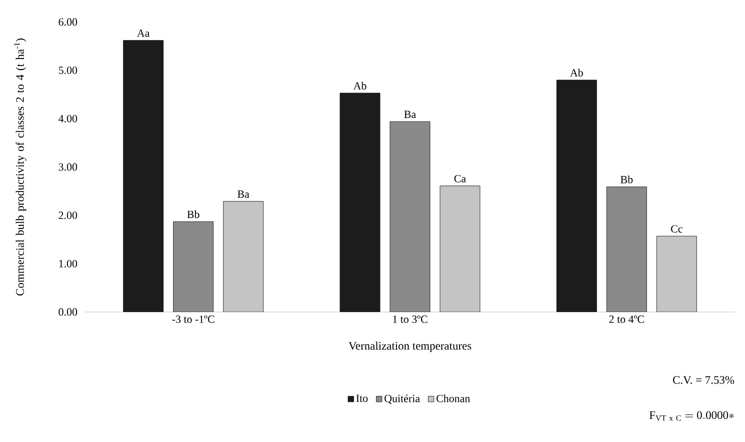 Image resolution: width=745 pixels, height=442 pixels. I want to click on text: $\mathrm{F}_{\mathrm{VT\ x\ C}}\mathrm{\ {=}\ 0.0000{*}}$, so click(691, 416).